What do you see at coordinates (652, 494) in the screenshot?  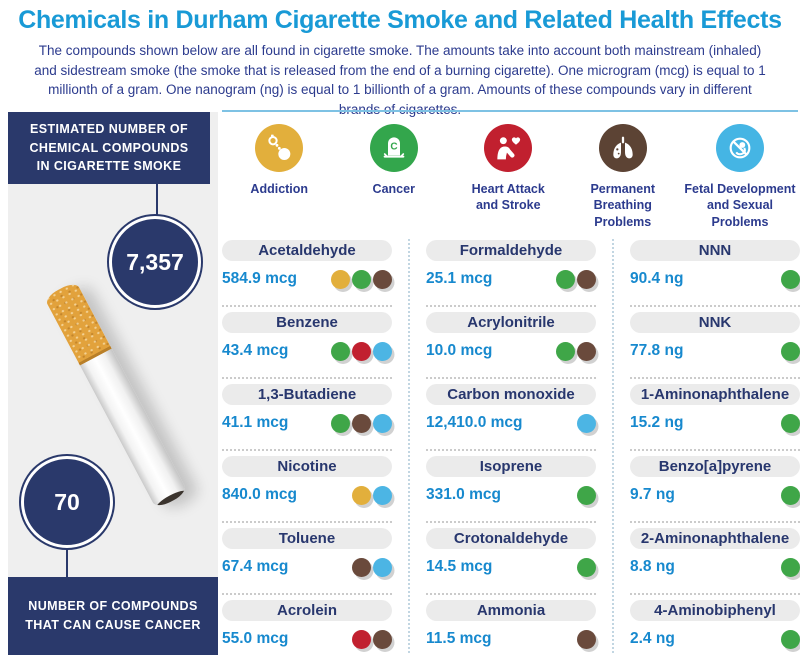 I see `chemical-amount: 9.7 ng` at bounding box center [652, 494].